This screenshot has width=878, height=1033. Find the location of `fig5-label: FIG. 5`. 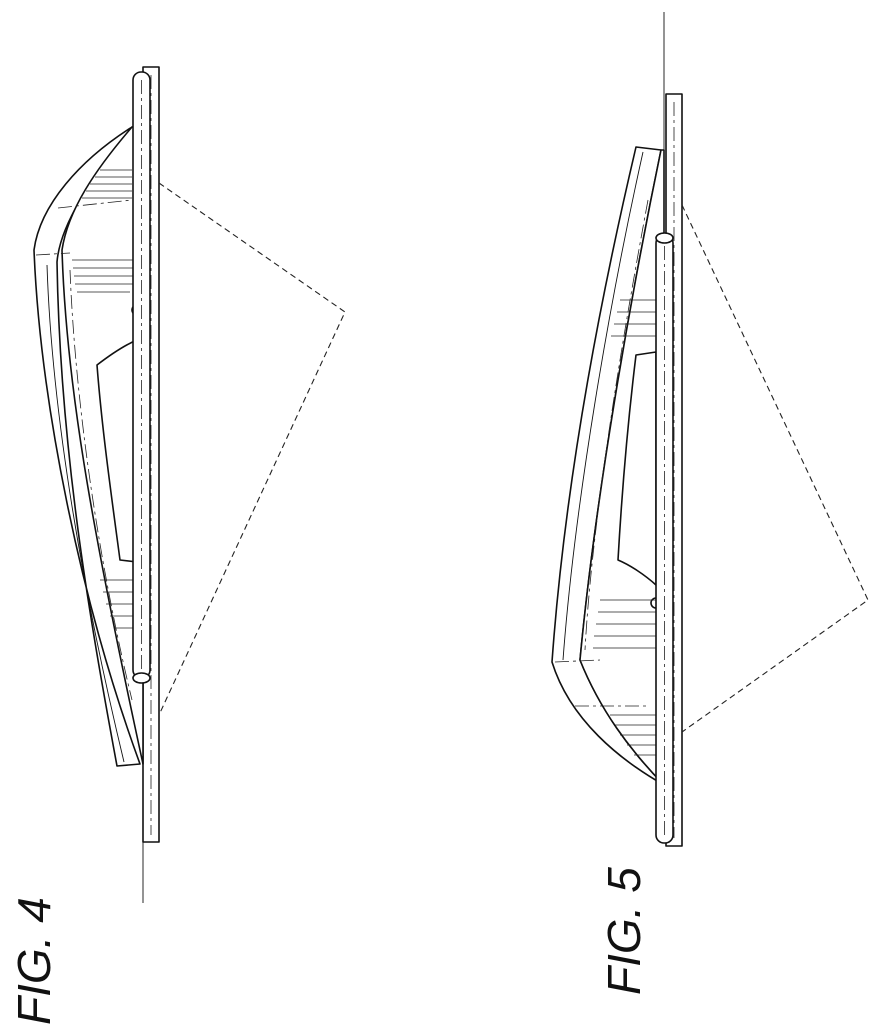

fig5-label: FIG. 5 is located at coordinates (624, 931).